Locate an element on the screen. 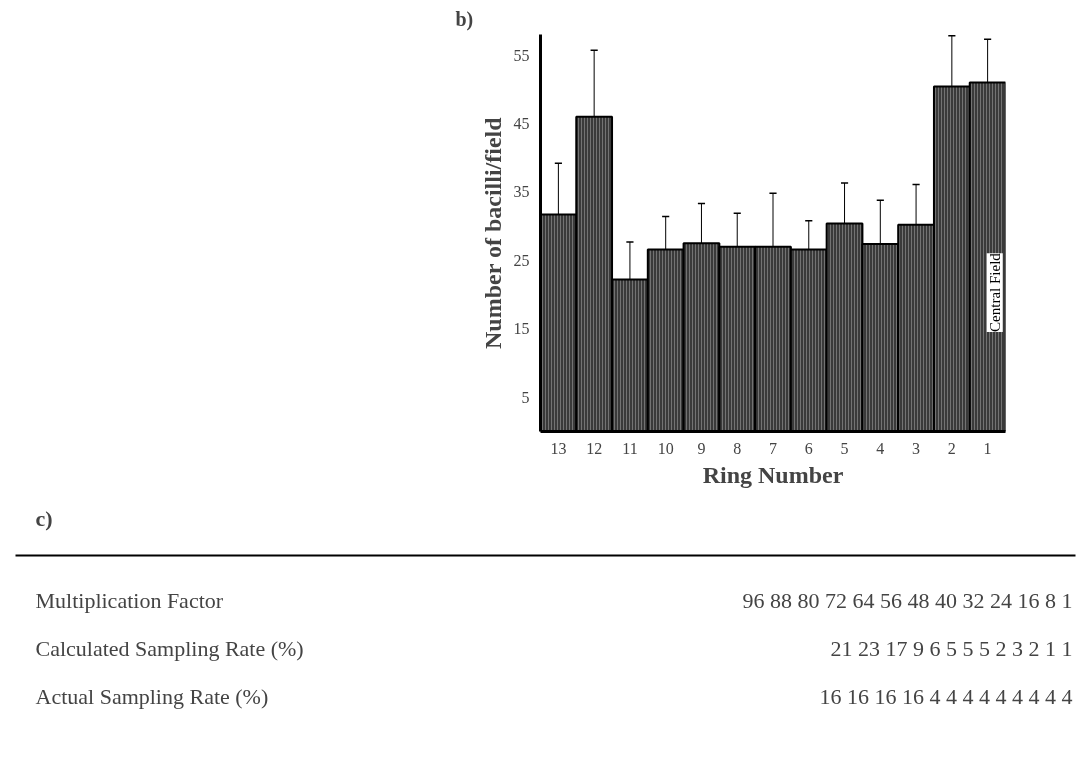 This screenshot has width=1080, height=759. y-tick-label: 45 is located at coordinates (521, 123).